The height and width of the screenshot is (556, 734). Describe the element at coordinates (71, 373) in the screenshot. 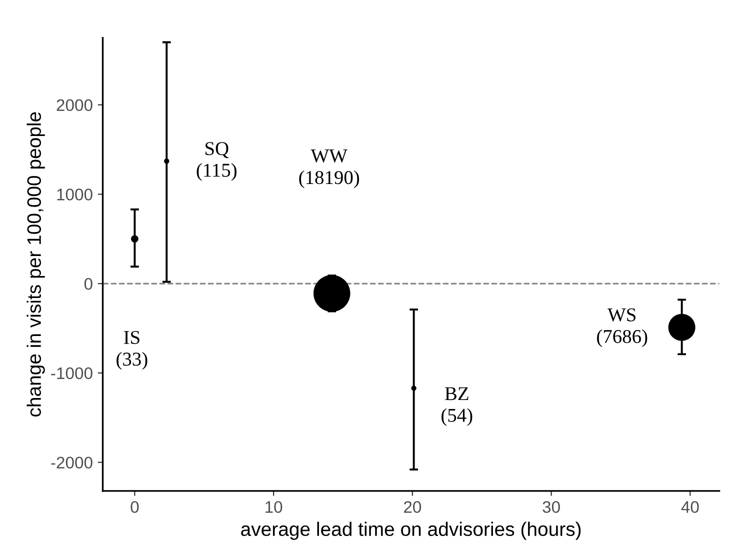

I see `y-tick-label: -1000` at that location.